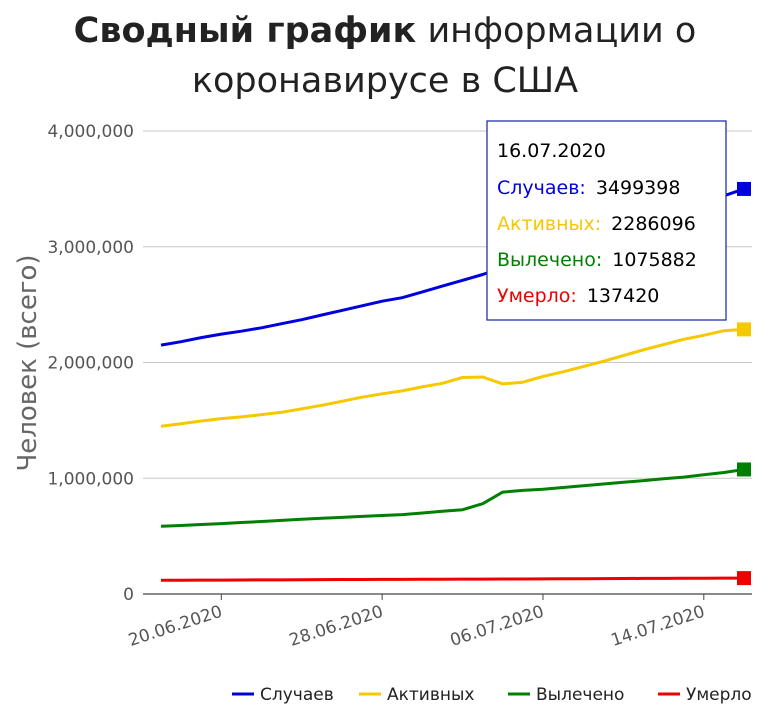 The height and width of the screenshot is (712, 771). What do you see at coordinates (580, 695) in the screenshot?
I see `legend-item: Вылечено` at bounding box center [580, 695].